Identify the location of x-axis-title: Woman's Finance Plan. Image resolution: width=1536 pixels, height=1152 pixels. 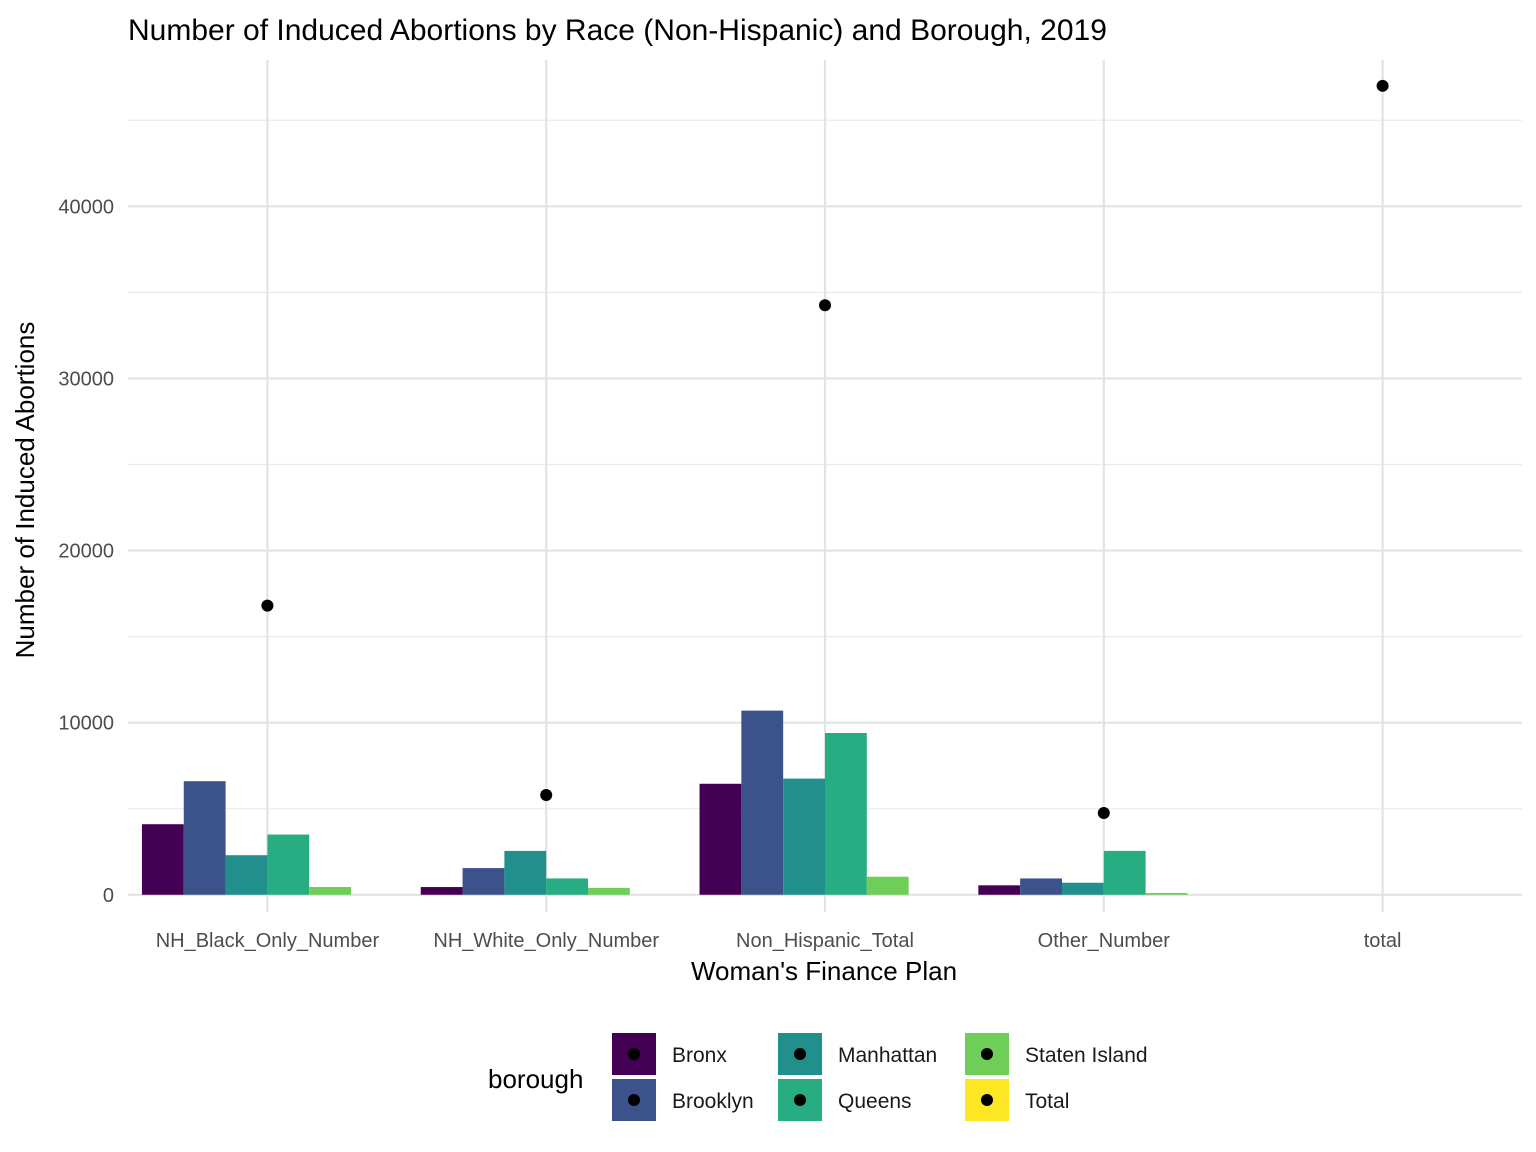
(824, 971).